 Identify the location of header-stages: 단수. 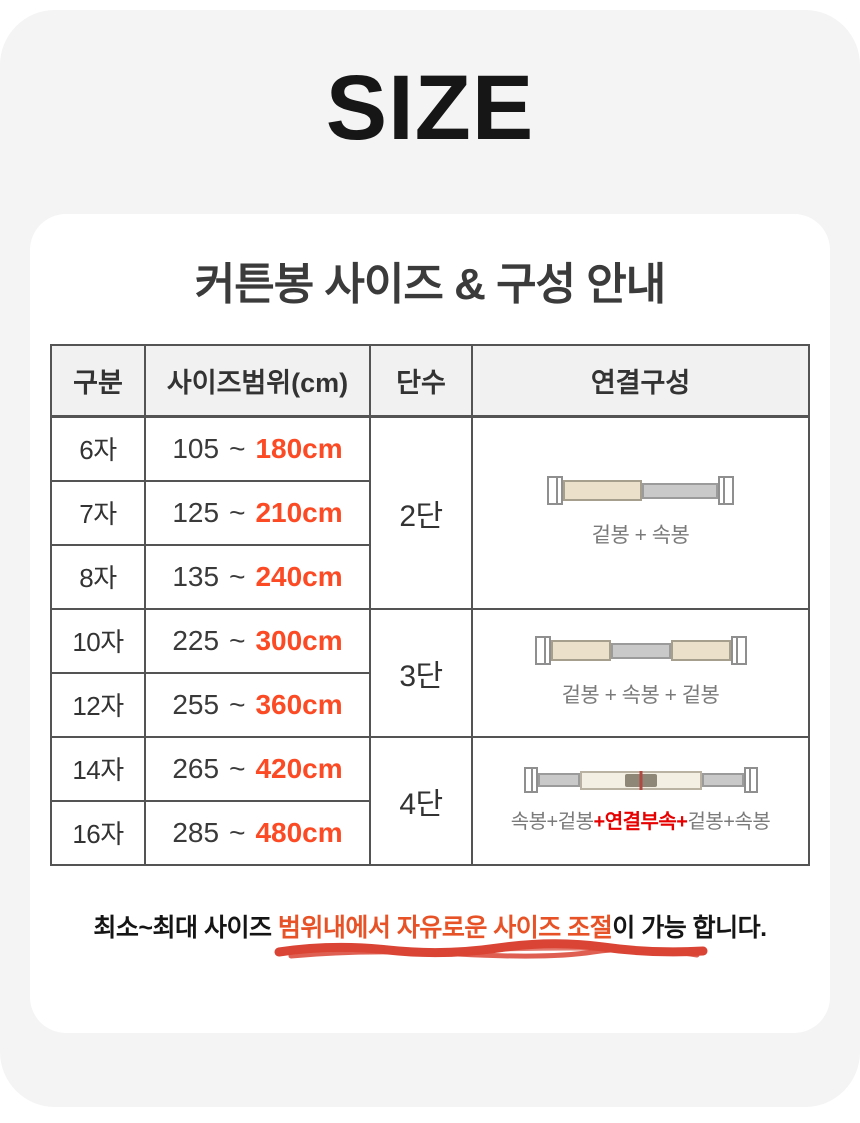
(421, 380).